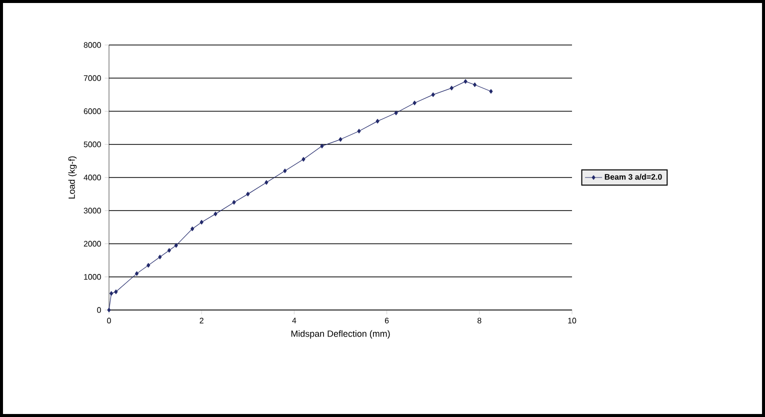 Image resolution: width=765 pixels, height=417 pixels. What do you see at coordinates (340, 334) in the screenshot?
I see `x-axis-title: Midspan Deflection (mm)` at bounding box center [340, 334].